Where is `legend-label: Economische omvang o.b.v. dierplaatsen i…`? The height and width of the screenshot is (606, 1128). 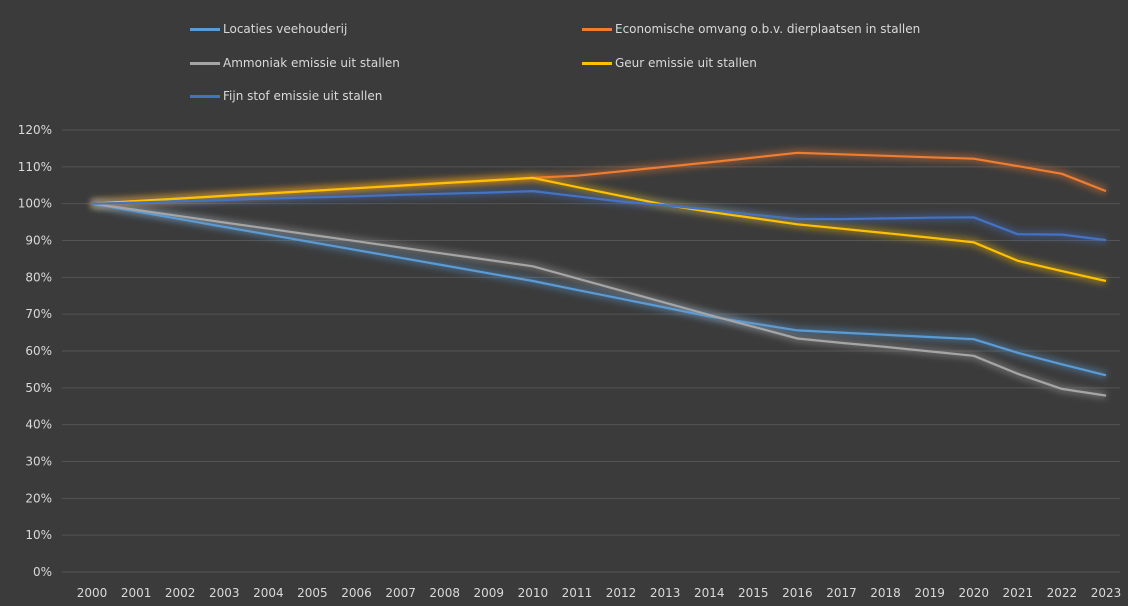 legend-label: Economische omvang o.b.v. dierplaatsen i… is located at coordinates (768, 29).